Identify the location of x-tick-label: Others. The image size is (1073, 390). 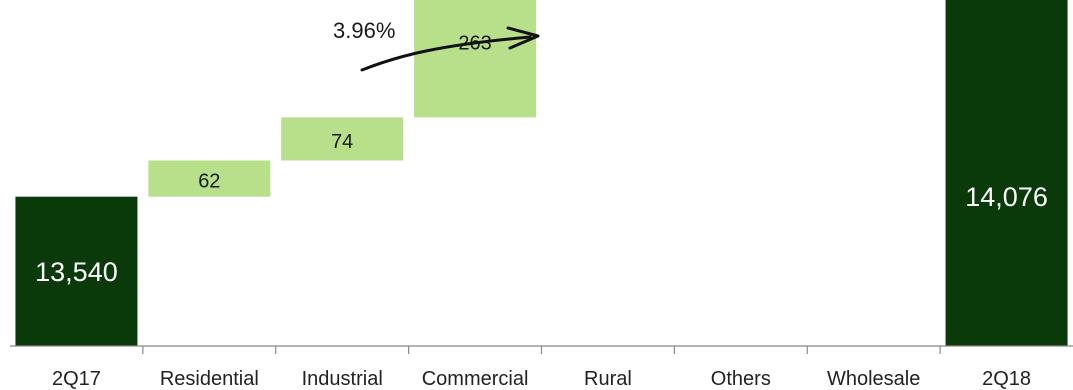
(741, 379).